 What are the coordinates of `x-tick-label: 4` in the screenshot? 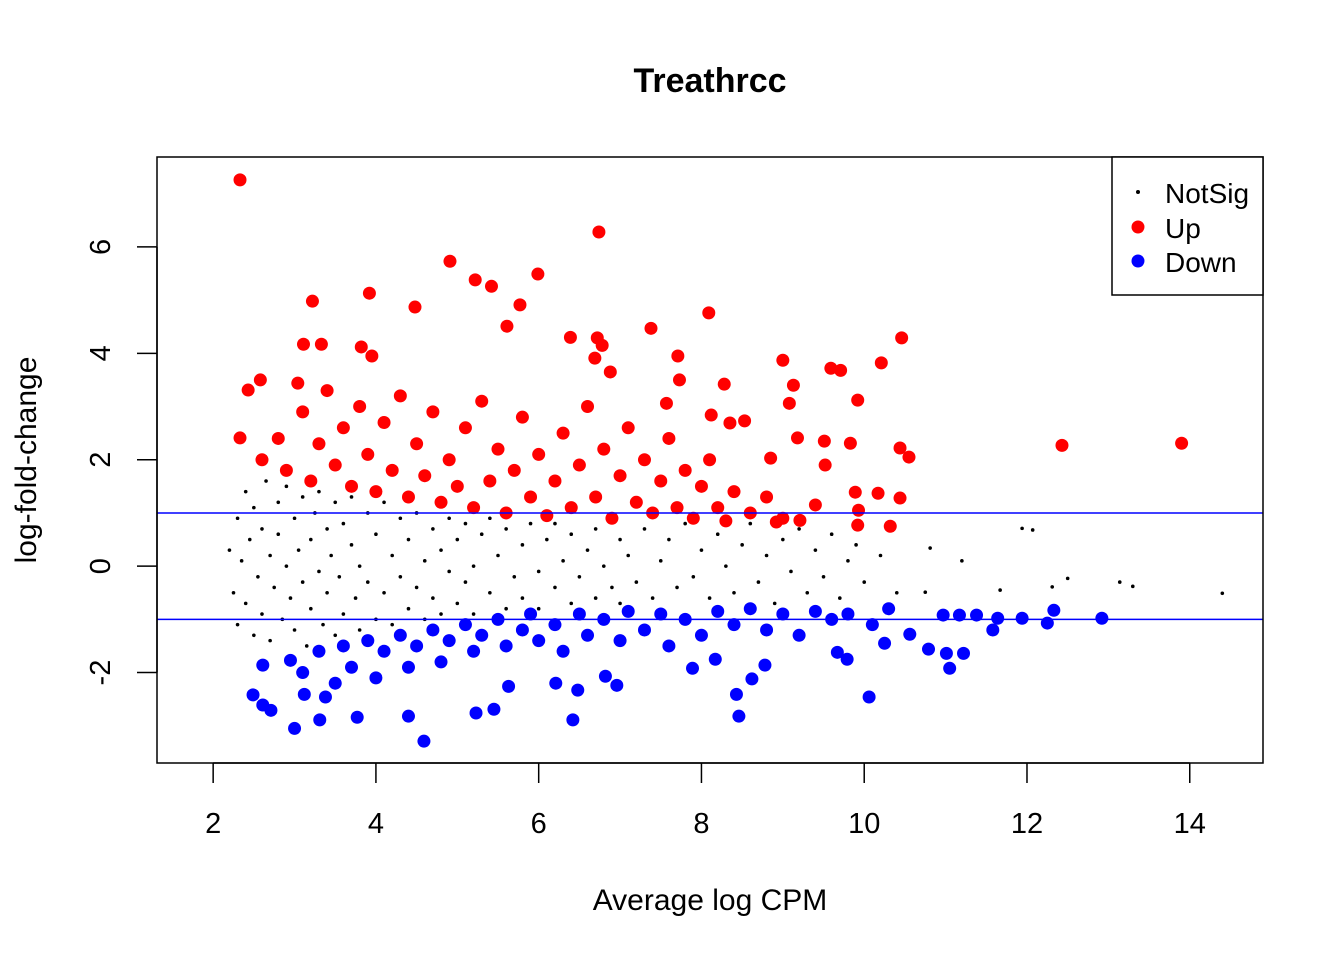 It's located at (376, 824).